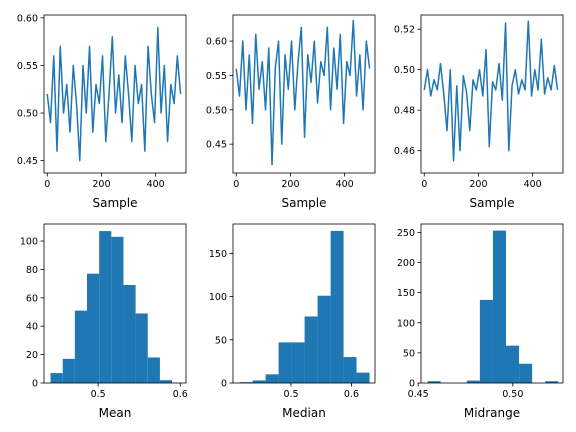 This screenshot has width=576, height=432. What do you see at coordinates (47, 184) in the screenshot?
I see `x-tick-label-1-1: 0` at bounding box center [47, 184].